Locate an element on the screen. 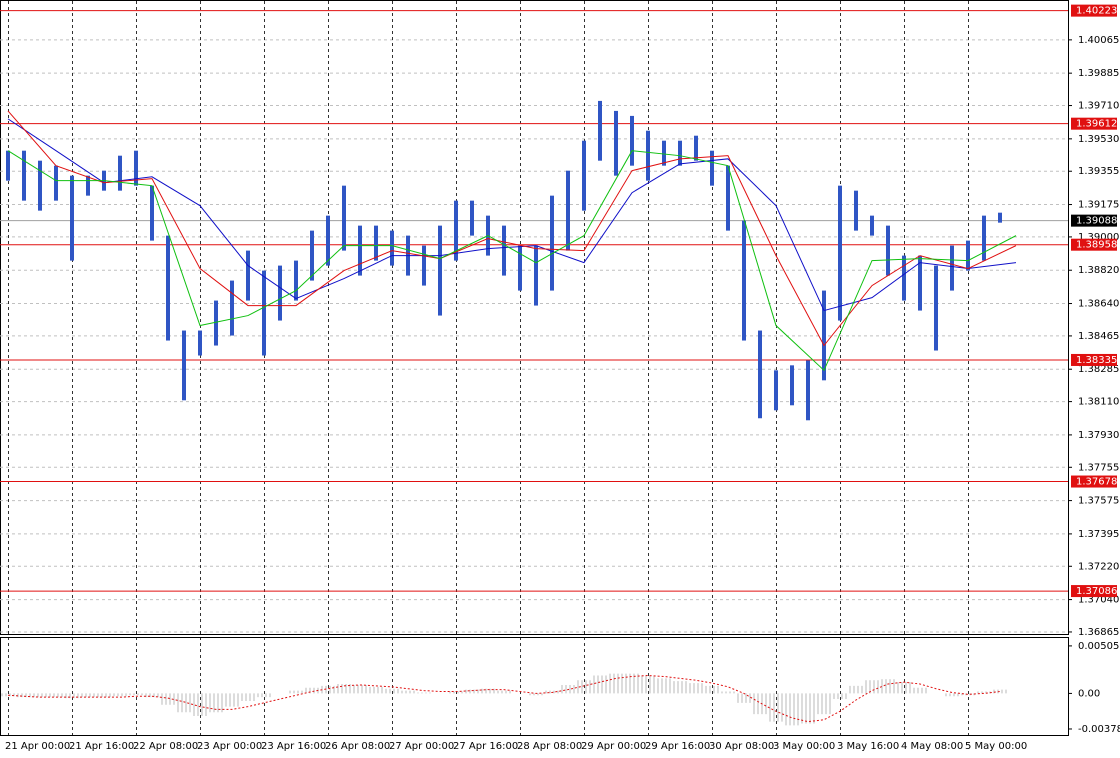 Image resolution: width=1120 pixels, height=758 pixels. x-tick-label: 28 Apr 08:00 is located at coordinates (549, 746).